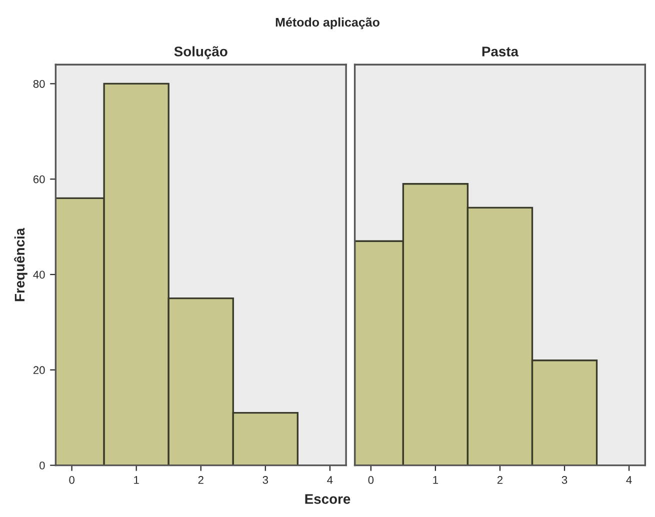  What do you see at coordinates (201, 53) in the screenshot?
I see `chart-title: Solução` at bounding box center [201, 53].